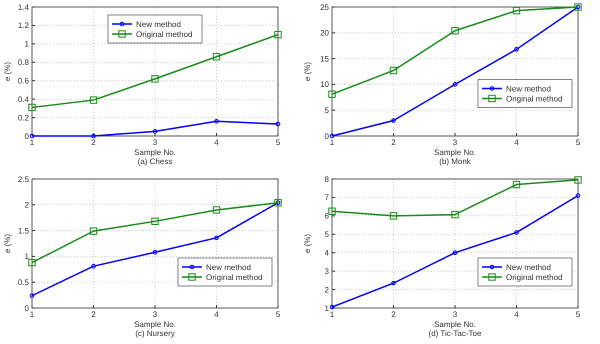 Image resolution: width=600 pixels, height=344 pixels. I want to click on y-tick-label: 25, so click(325, 7).